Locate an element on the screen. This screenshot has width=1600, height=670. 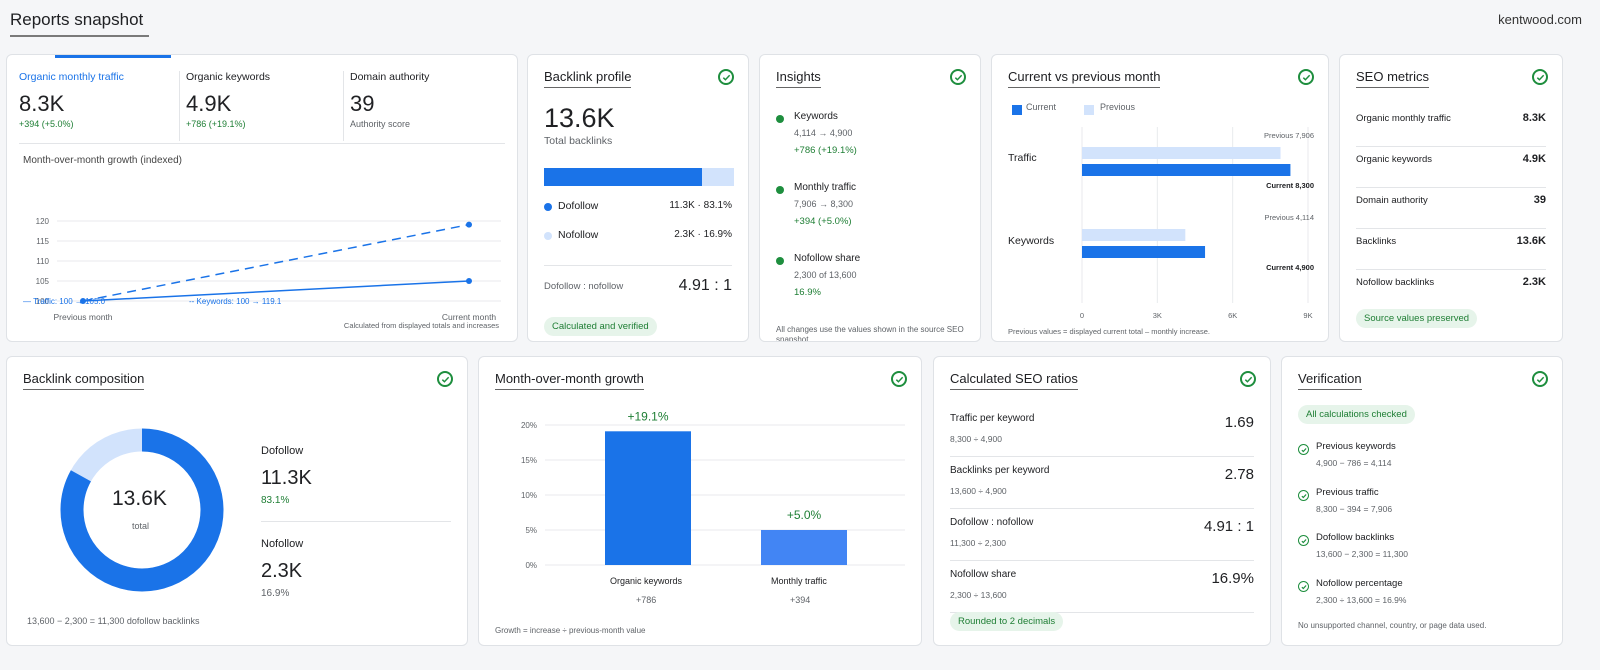
ratio-label: Traffic per keyword is located at coordinates (992, 418).